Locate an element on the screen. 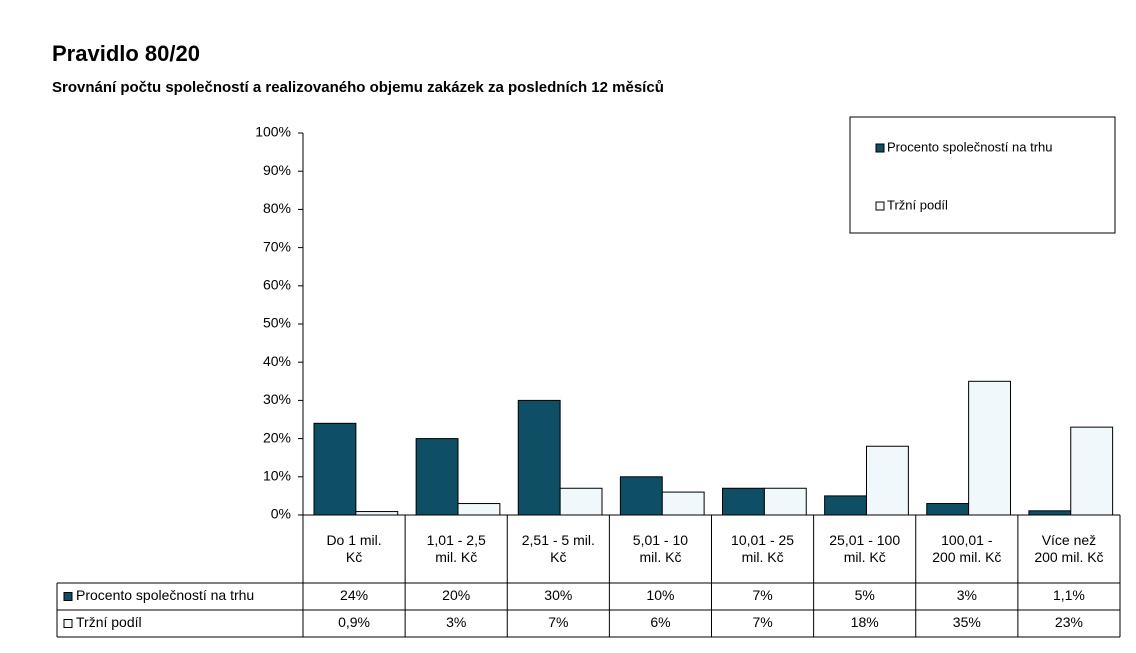  x-tick-label: 10,01 - 25 mil. Kč is located at coordinates (763, 548).